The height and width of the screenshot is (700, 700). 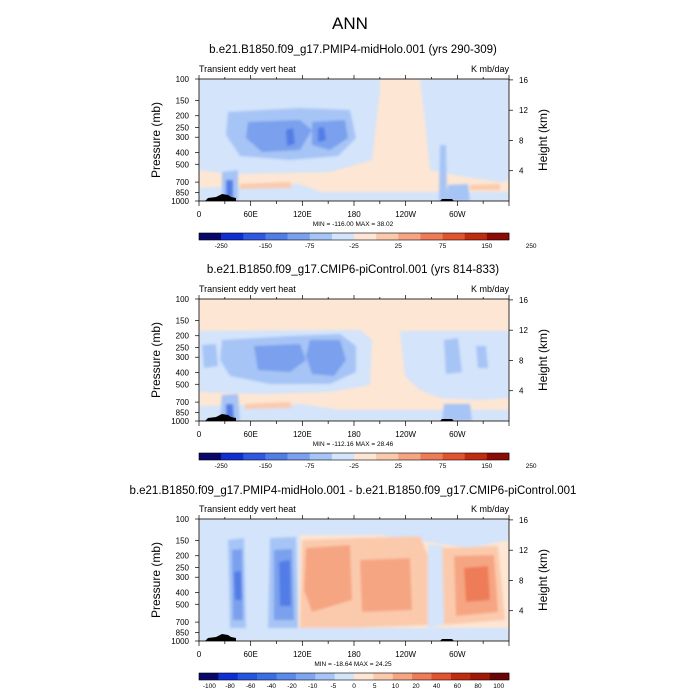 I want to click on panel-2-ytick-label: 100, so click(x=183, y=299).